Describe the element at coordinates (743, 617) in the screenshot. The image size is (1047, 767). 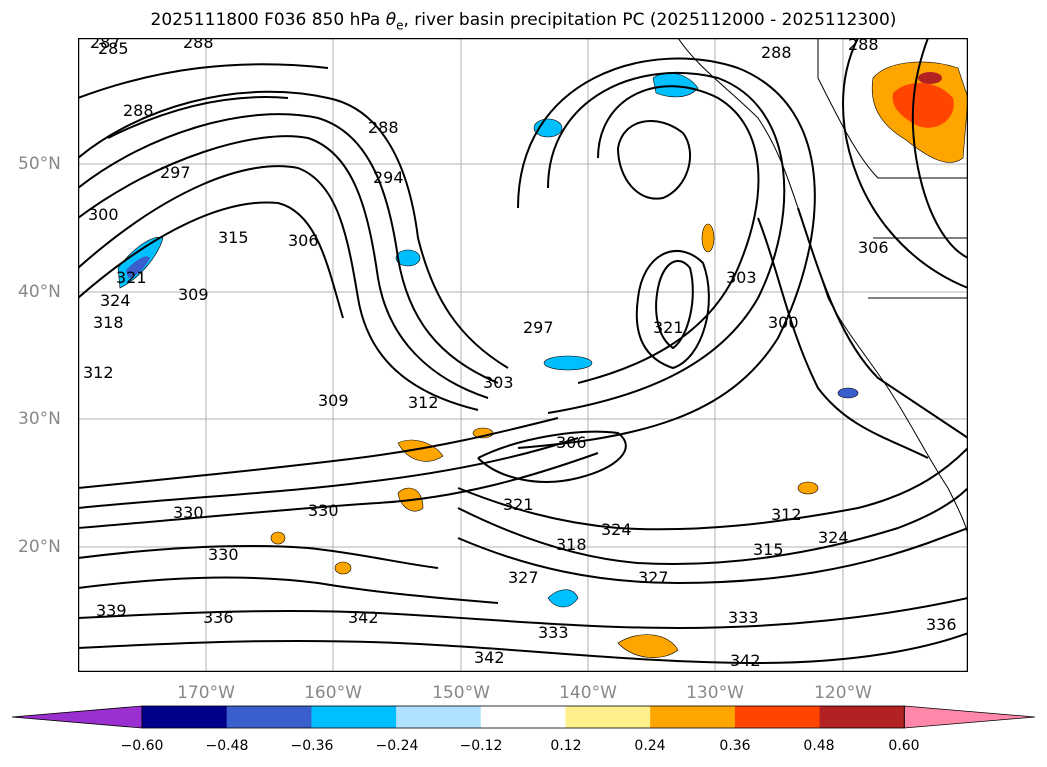
I see `contour-label: 333` at that location.